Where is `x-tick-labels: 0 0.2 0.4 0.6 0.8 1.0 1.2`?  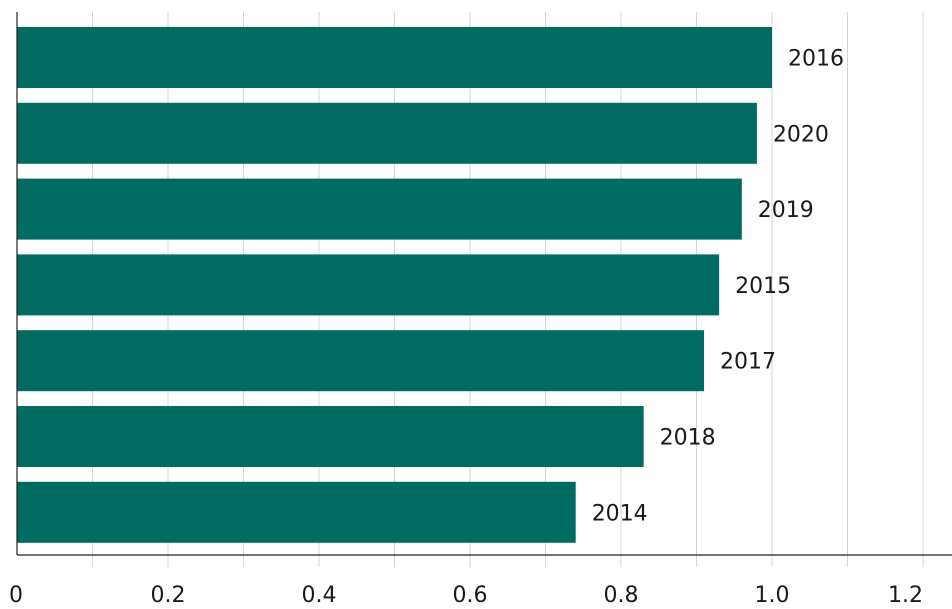
x-tick-labels: 0 0.2 0.4 0.6 0.8 1.0 1.2 is located at coordinates (466, 595).